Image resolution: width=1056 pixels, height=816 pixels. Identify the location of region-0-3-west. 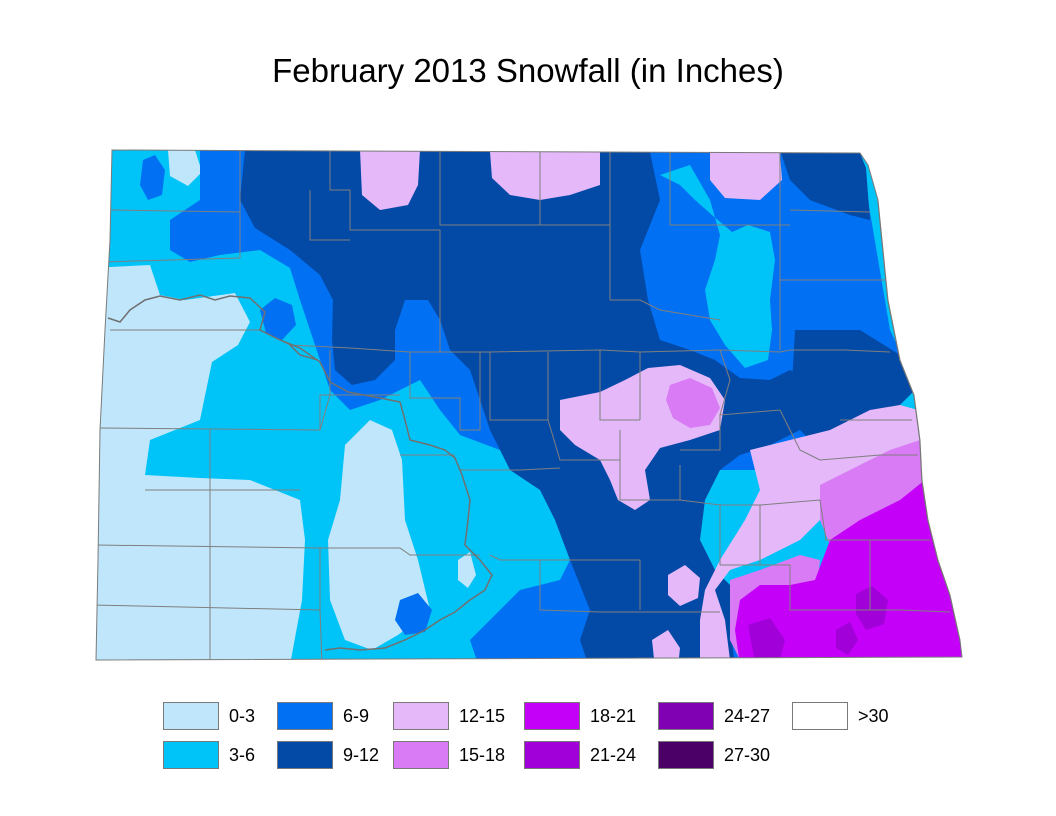
(200, 462).